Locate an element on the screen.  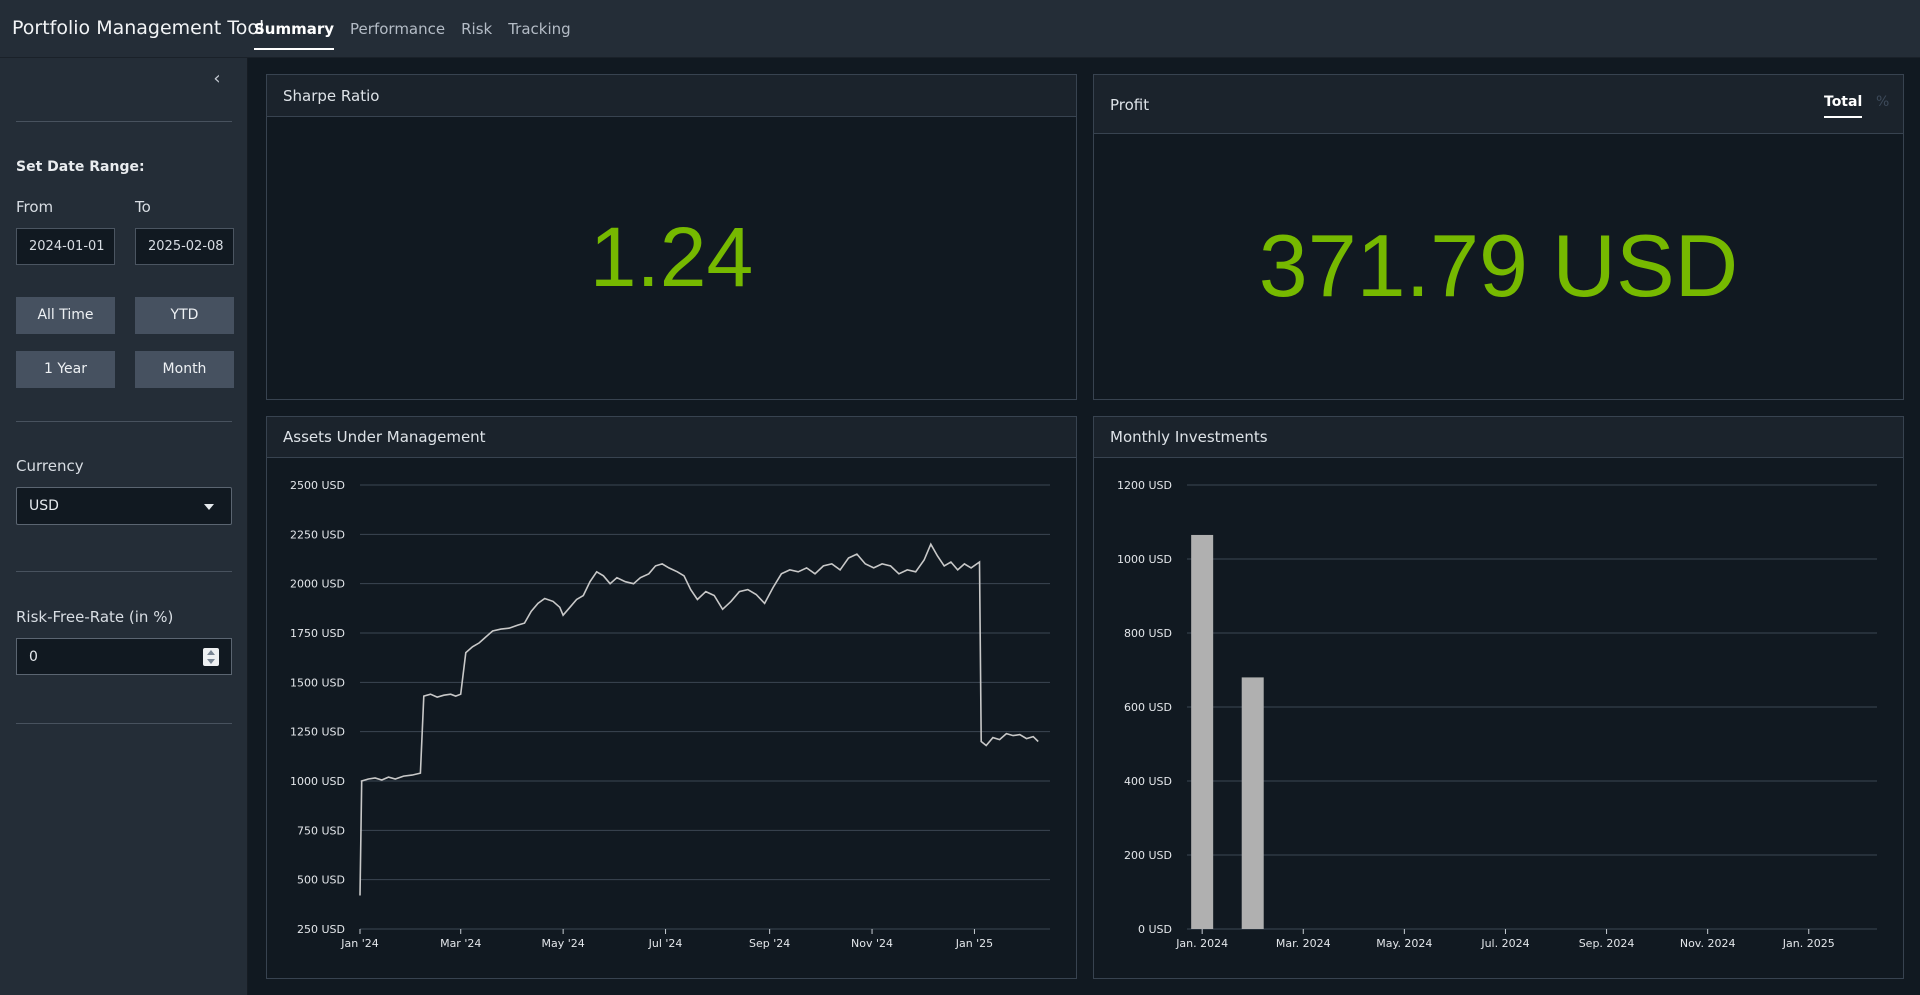
card-title: Assets Under Management is located at coordinates (384, 437).